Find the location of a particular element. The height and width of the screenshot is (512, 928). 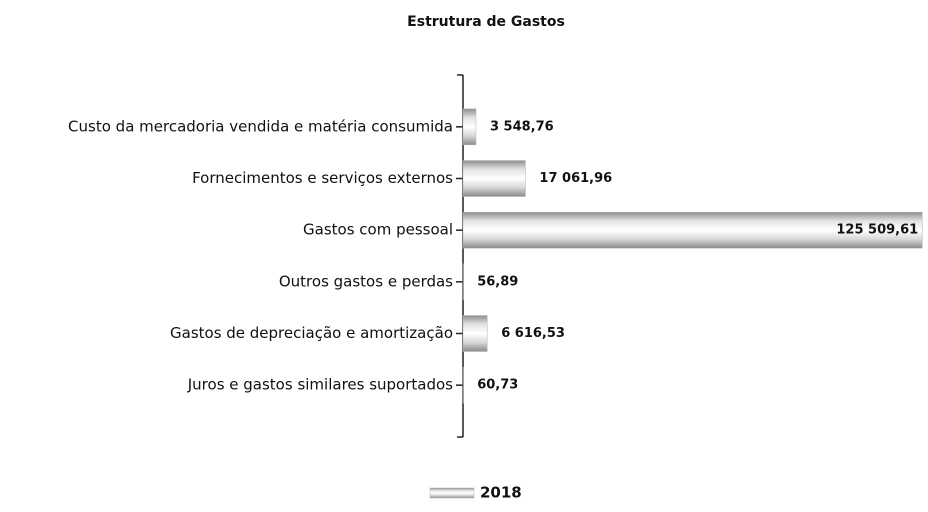

data-label: 6 616,53 is located at coordinates (533, 333).